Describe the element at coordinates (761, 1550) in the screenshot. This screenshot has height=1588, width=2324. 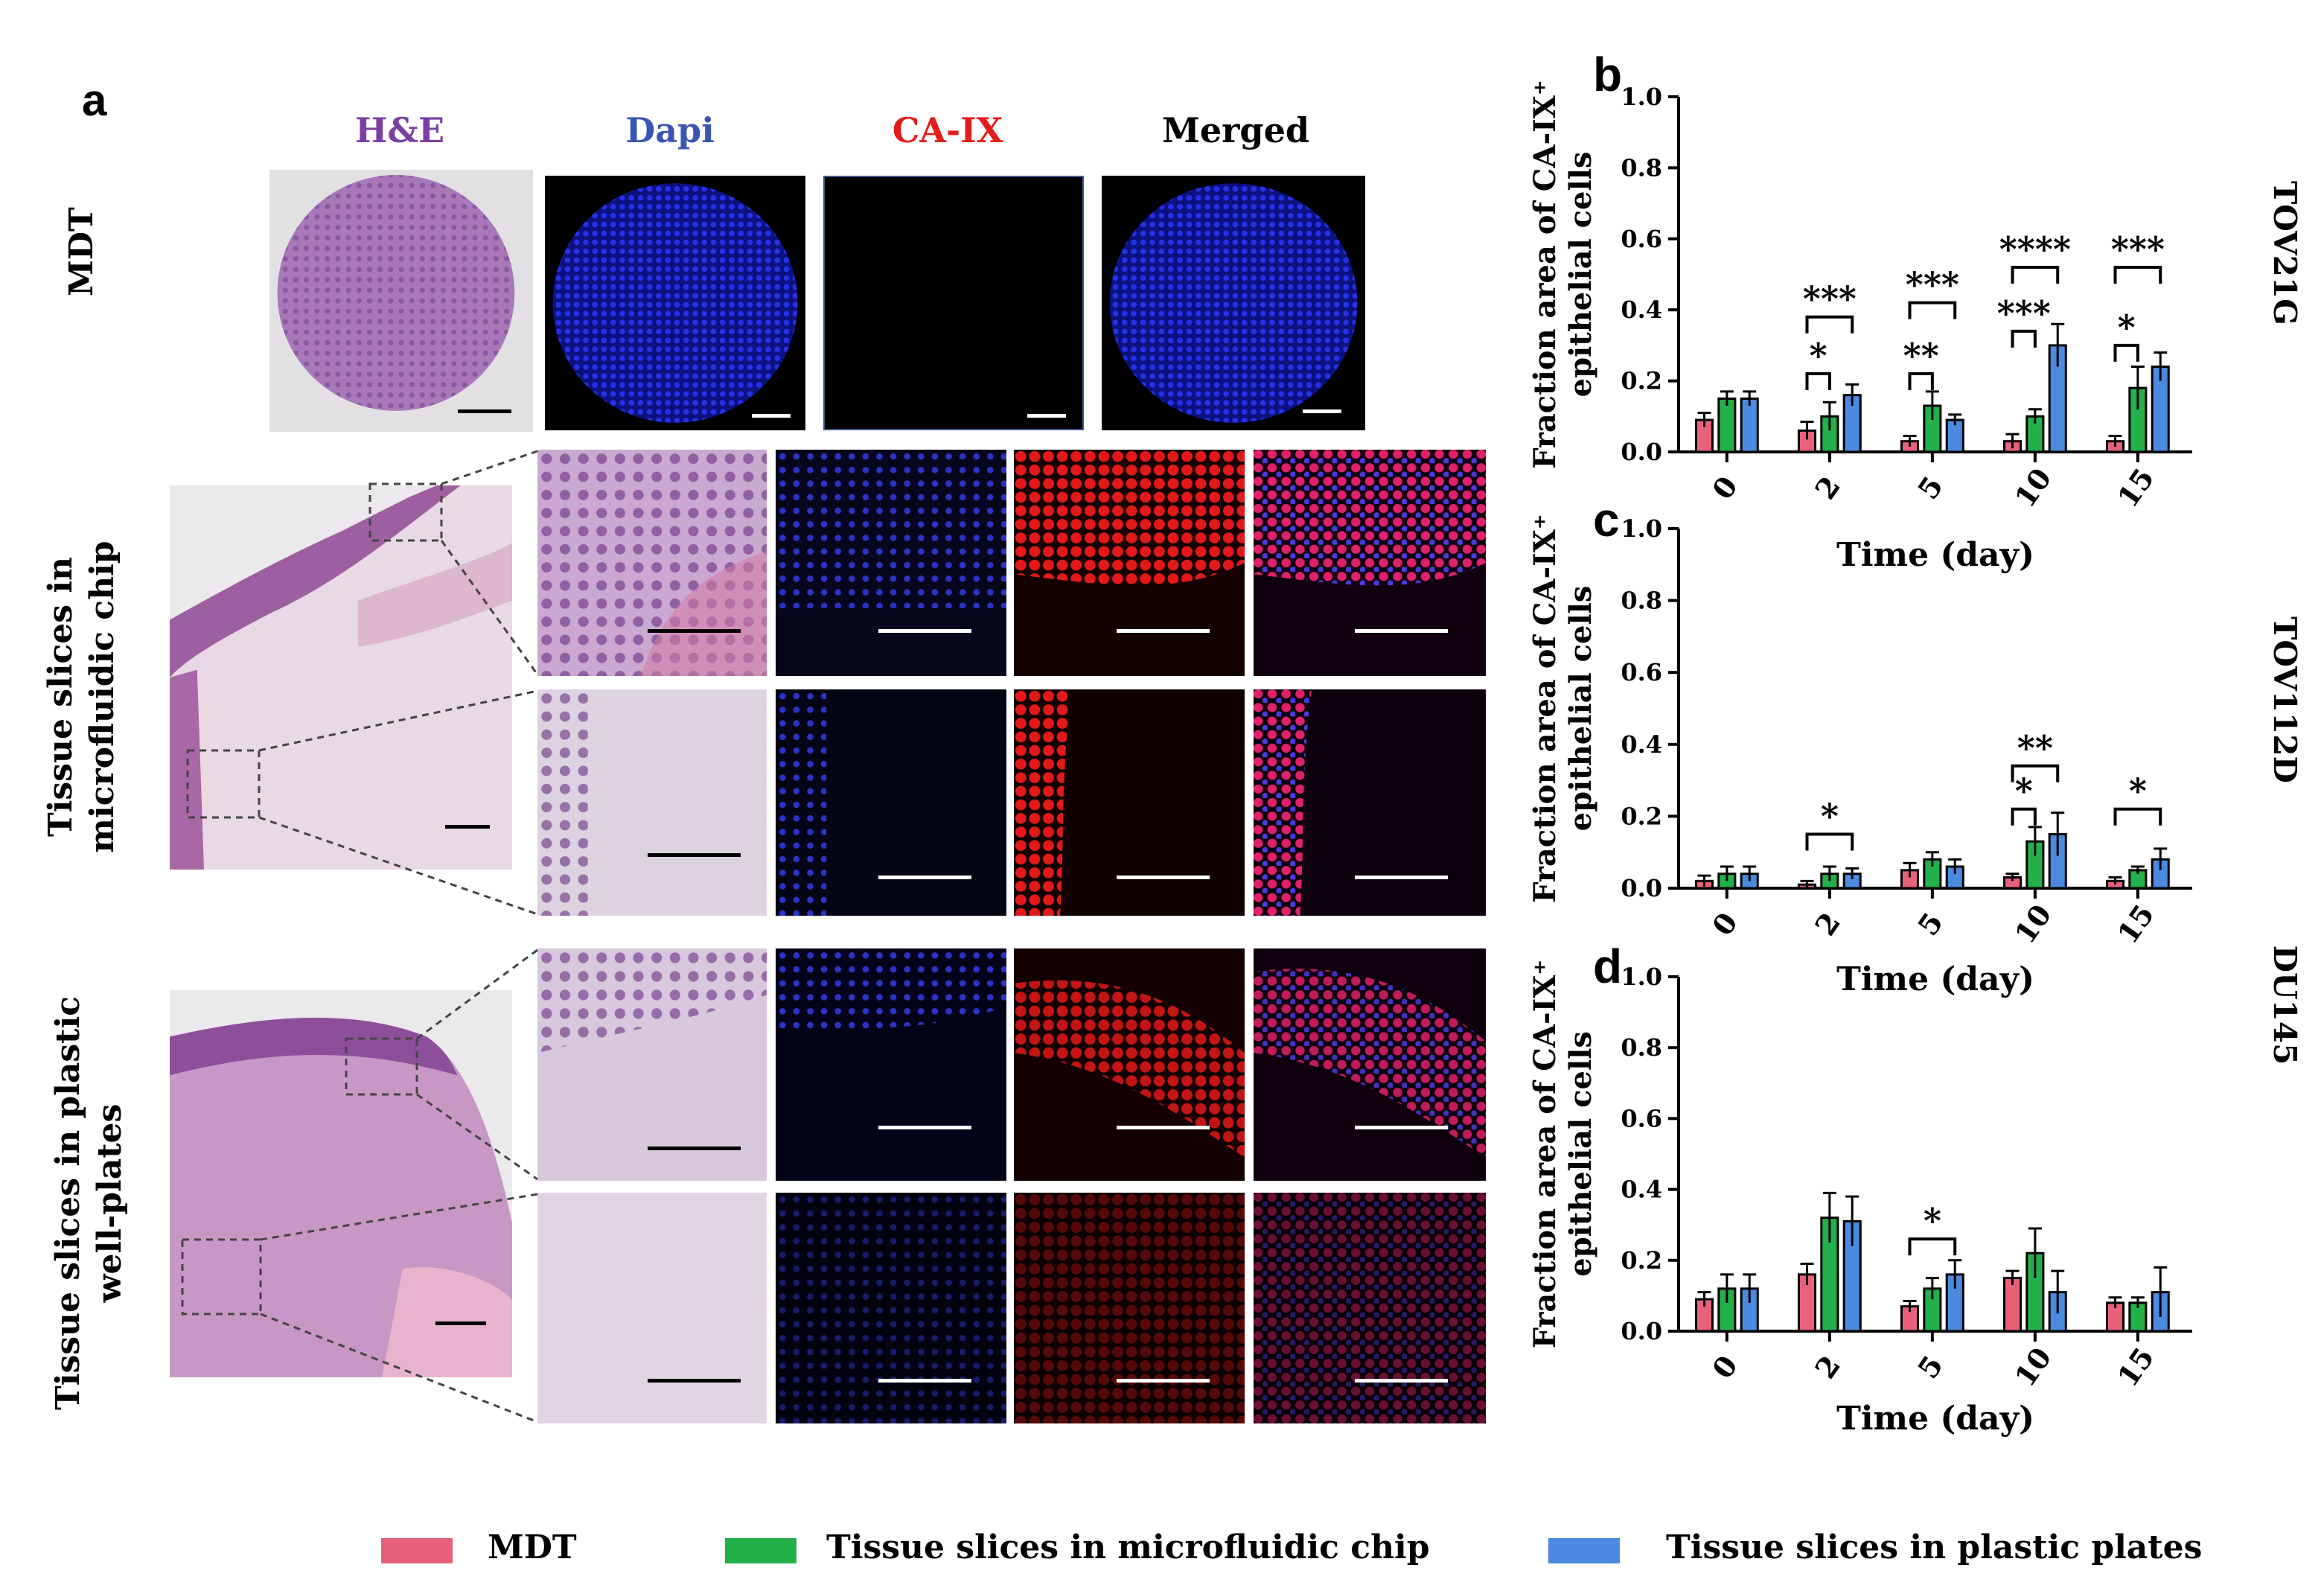
I see `legend-swatch-chip` at that location.